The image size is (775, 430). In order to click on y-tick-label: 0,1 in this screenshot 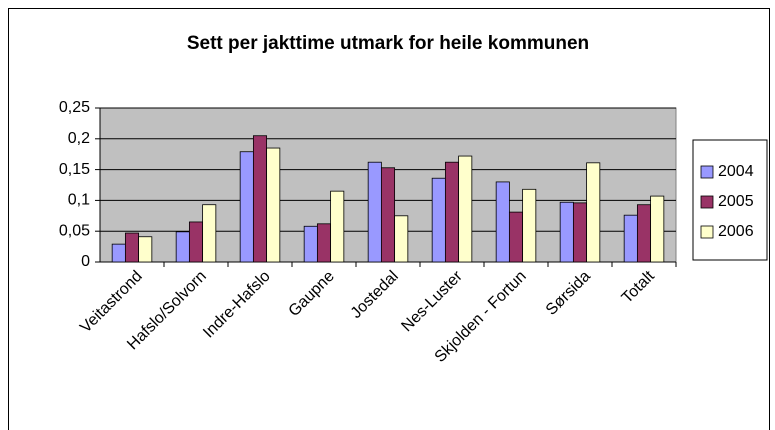, I will do `click(79, 200)`.